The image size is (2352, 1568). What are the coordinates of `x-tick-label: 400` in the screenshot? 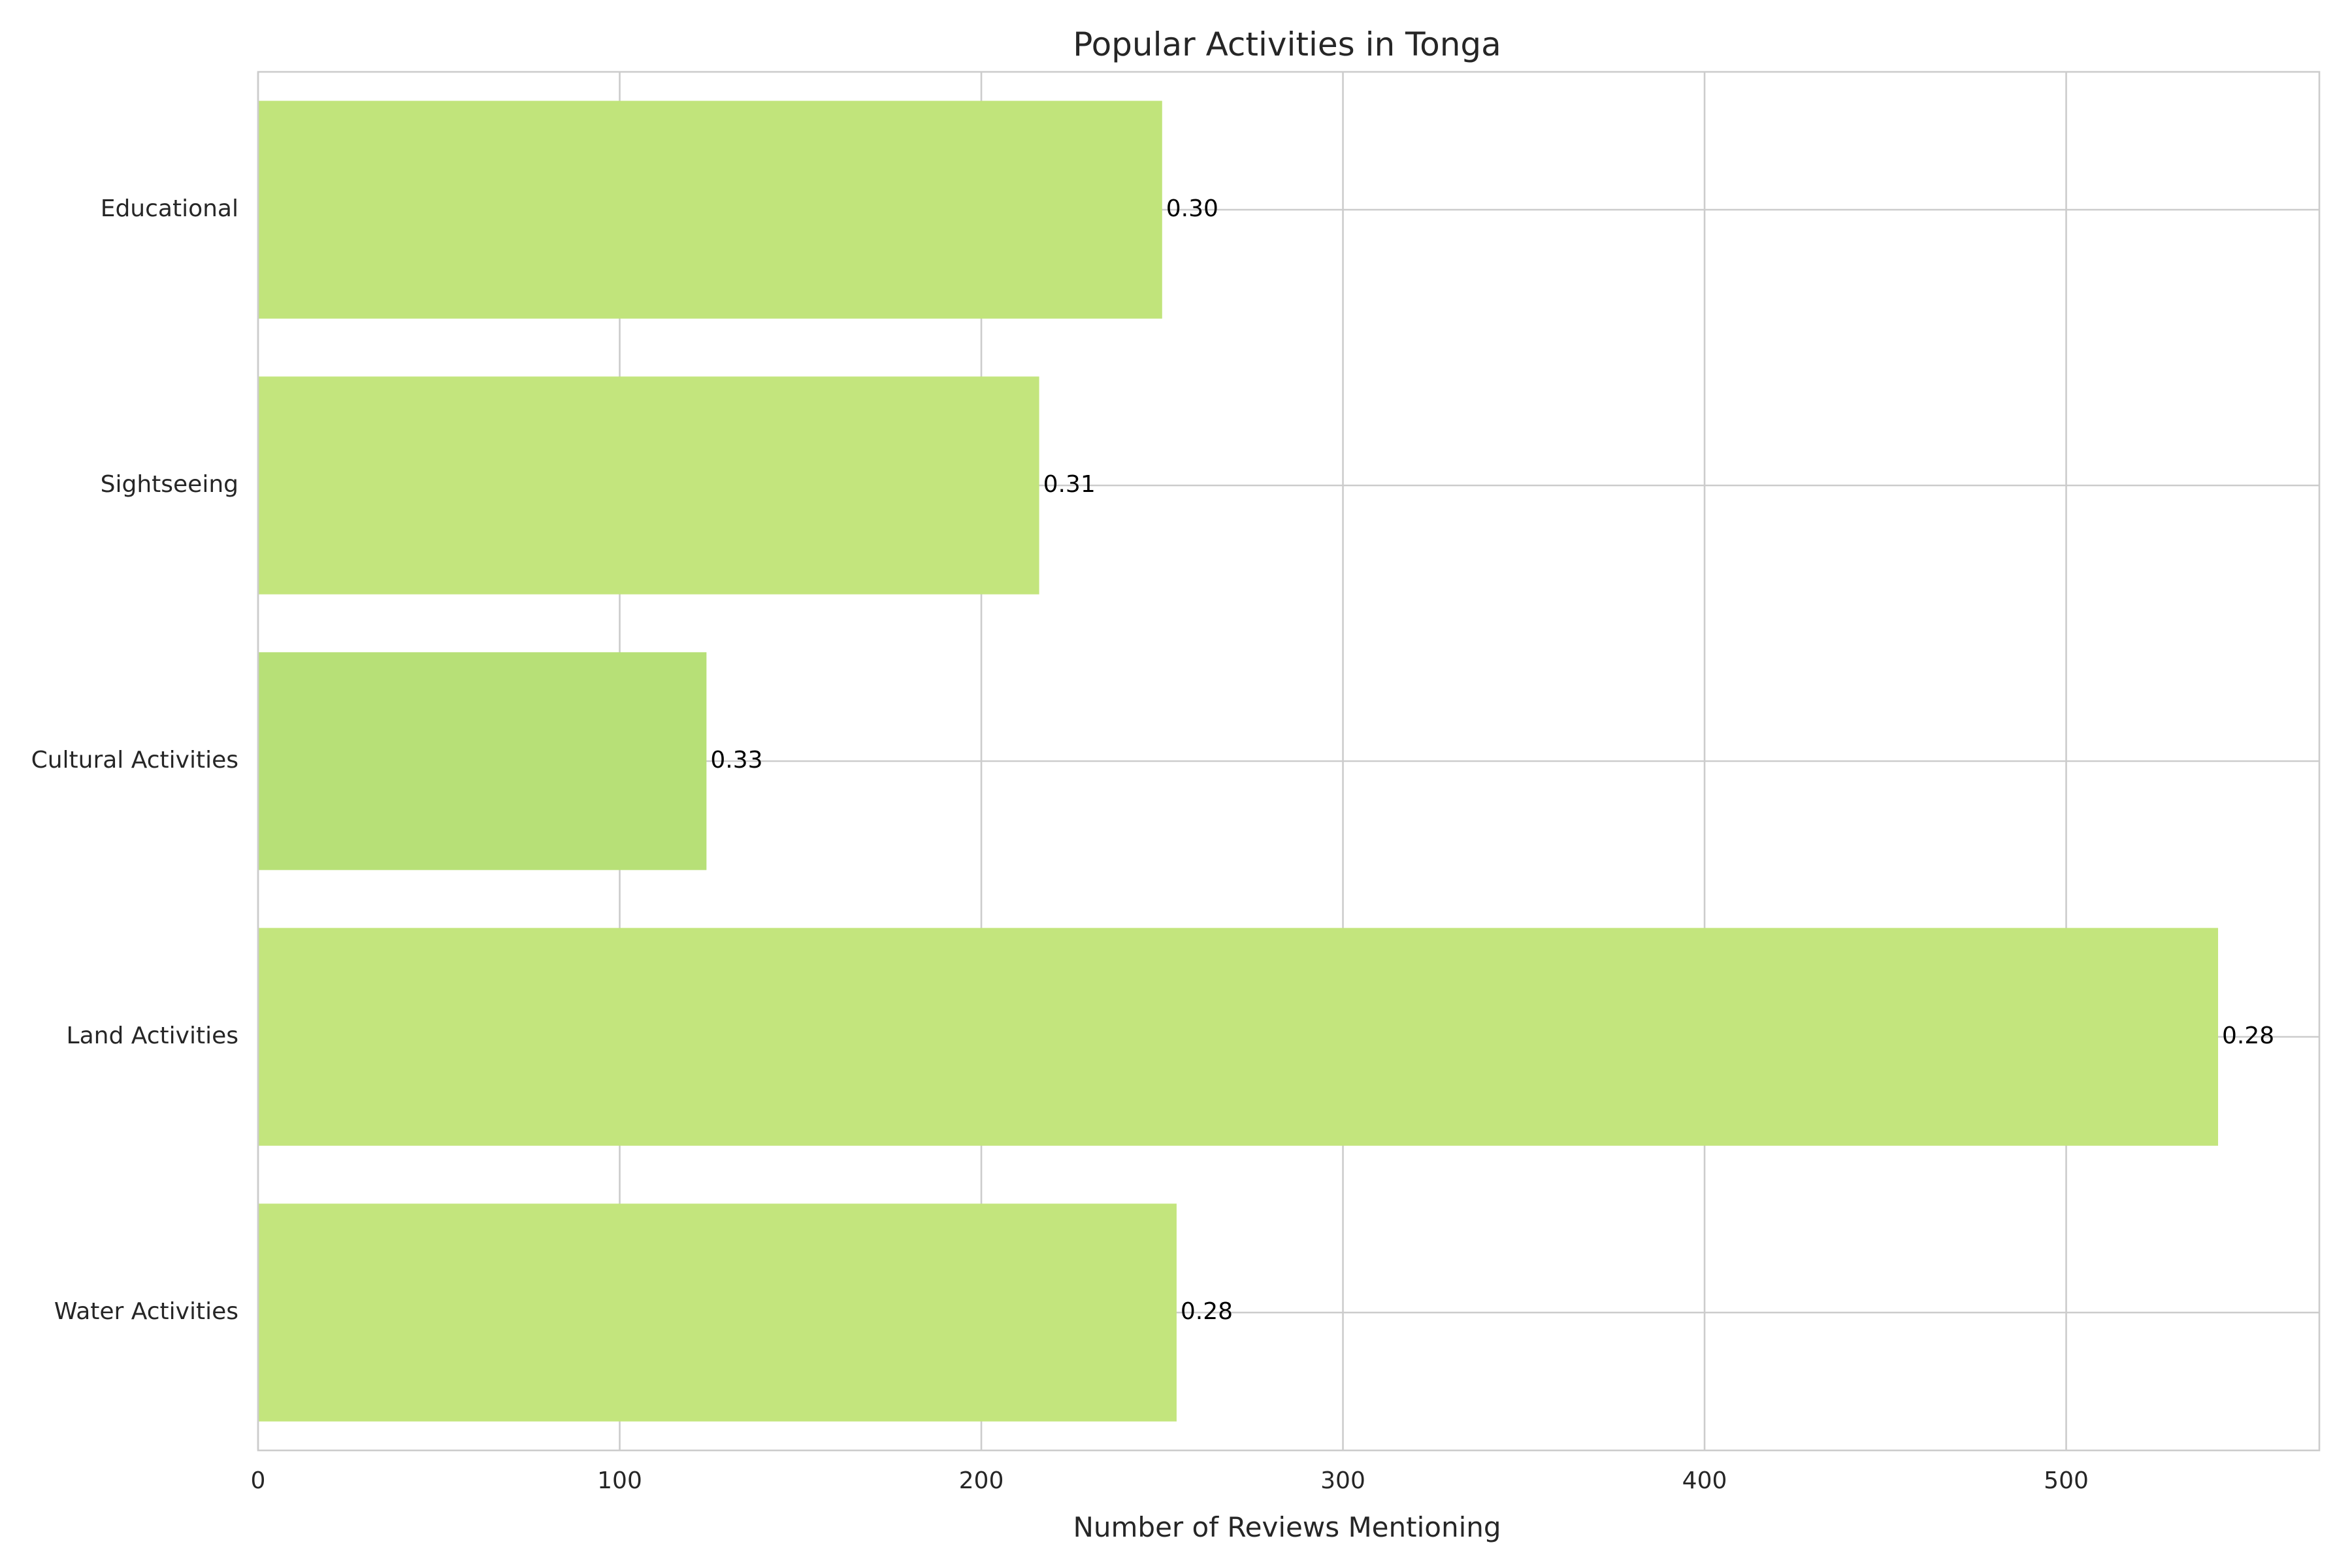 It's located at (1704, 1480).